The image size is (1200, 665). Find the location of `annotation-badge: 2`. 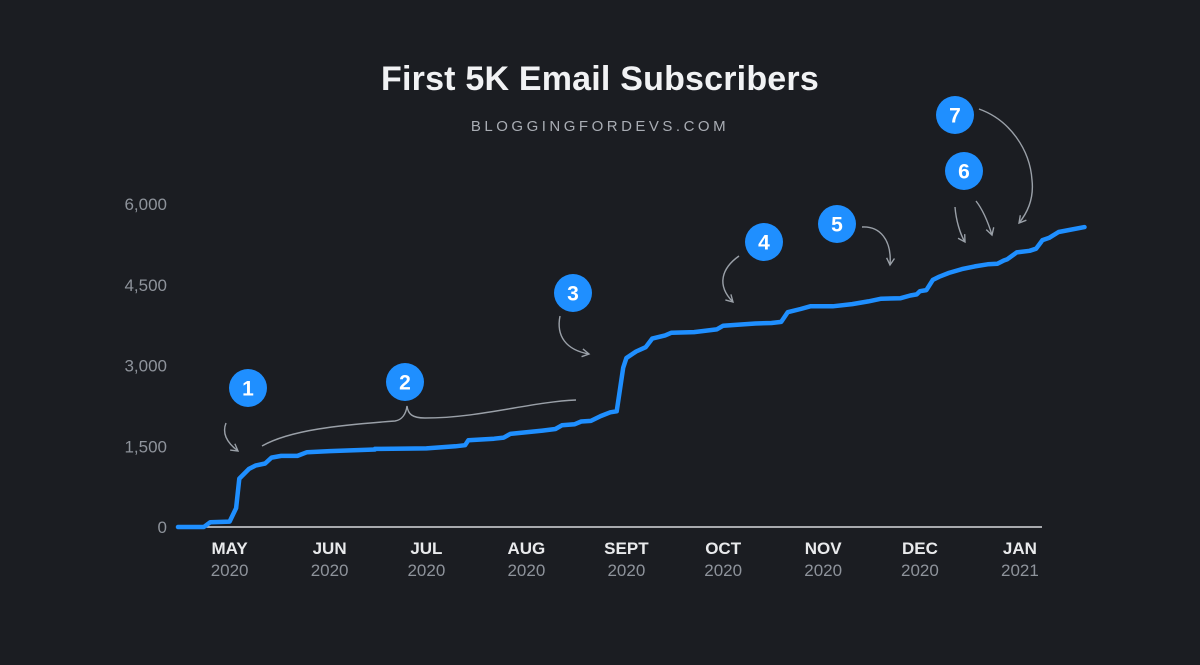

annotation-badge: 2 is located at coordinates (405, 382).